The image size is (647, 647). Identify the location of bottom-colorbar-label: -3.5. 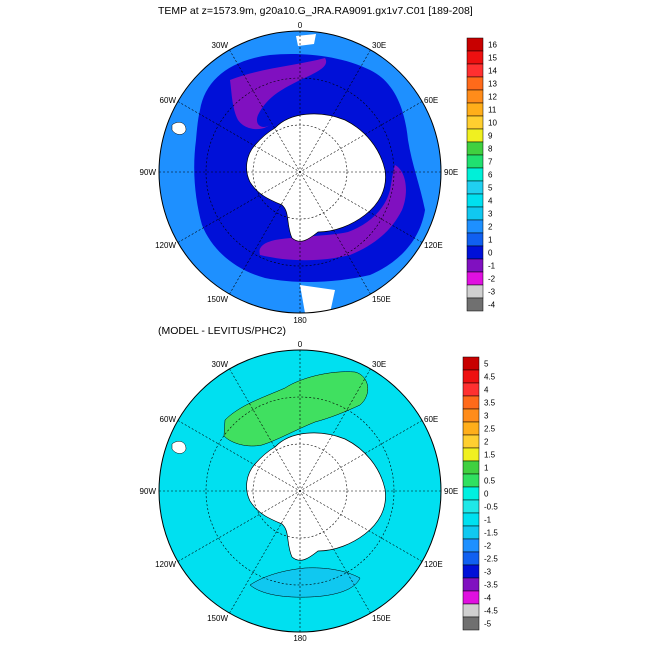
(491, 585).